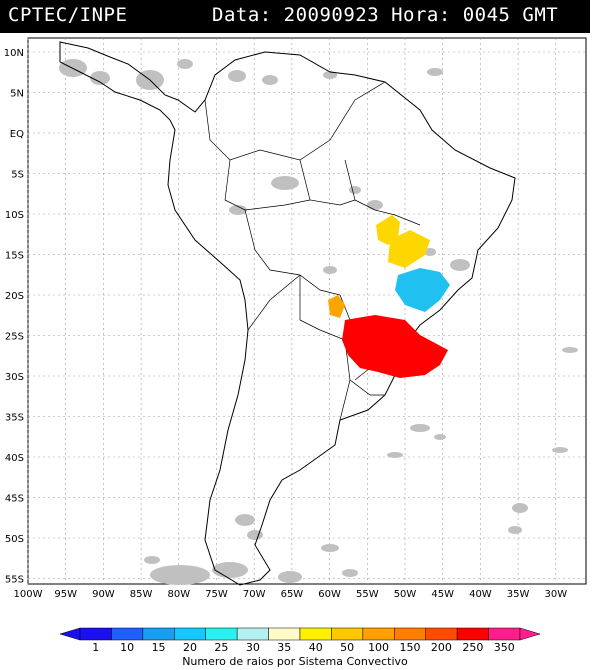 The width and height of the screenshot is (600, 670). I want to click on lon-label: 100W, so click(28, 594).